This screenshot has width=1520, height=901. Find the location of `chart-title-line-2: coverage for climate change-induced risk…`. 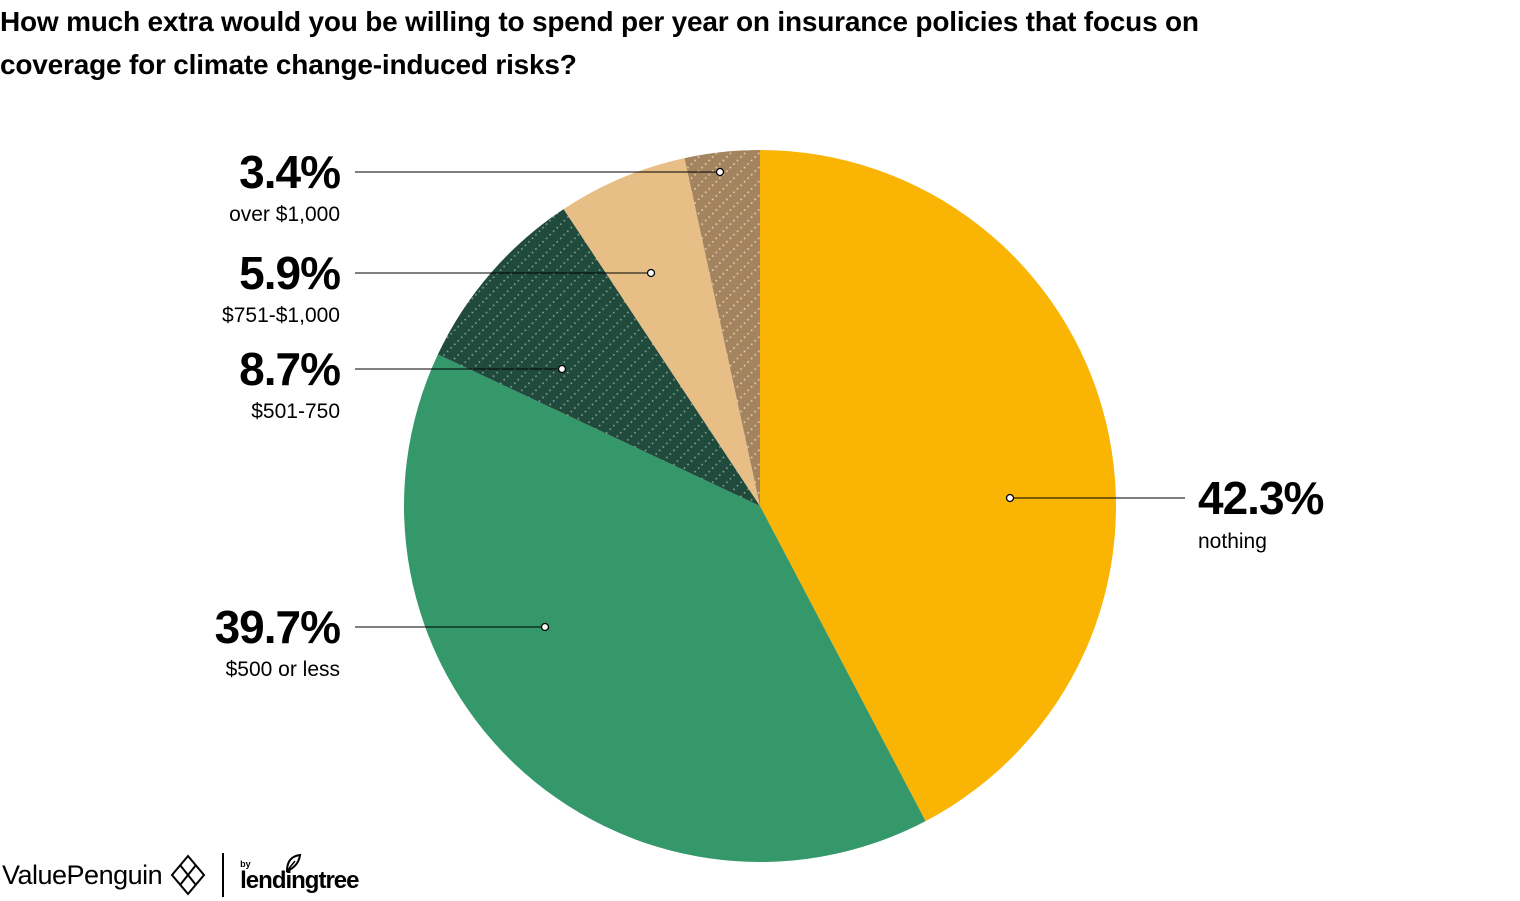

chart-title-line-2: coverage for climate change-induced risk… is located at coordinates (288, 64).